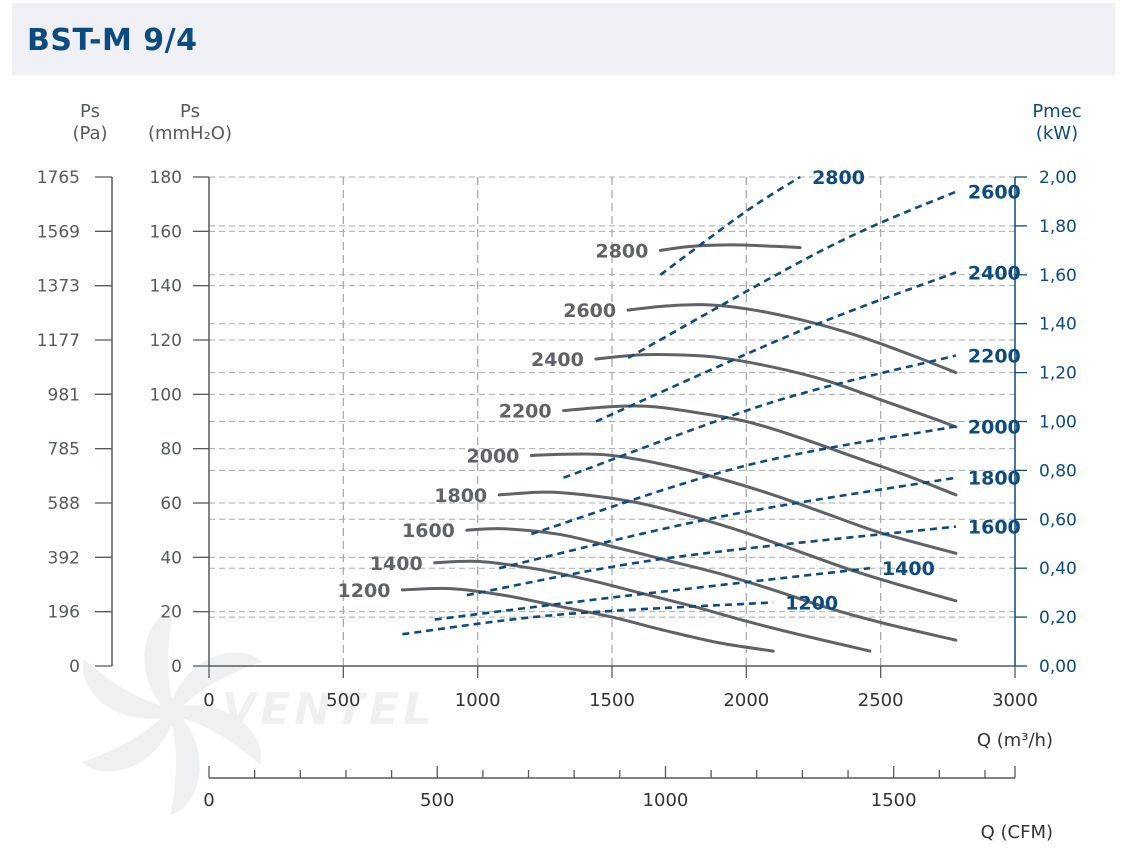 The image size is (1129, 853). What do you see at coordinates (90, 111) in the screenshot?
I see `y-pa-axis-title: Ps` at bounding box center [90, 111].